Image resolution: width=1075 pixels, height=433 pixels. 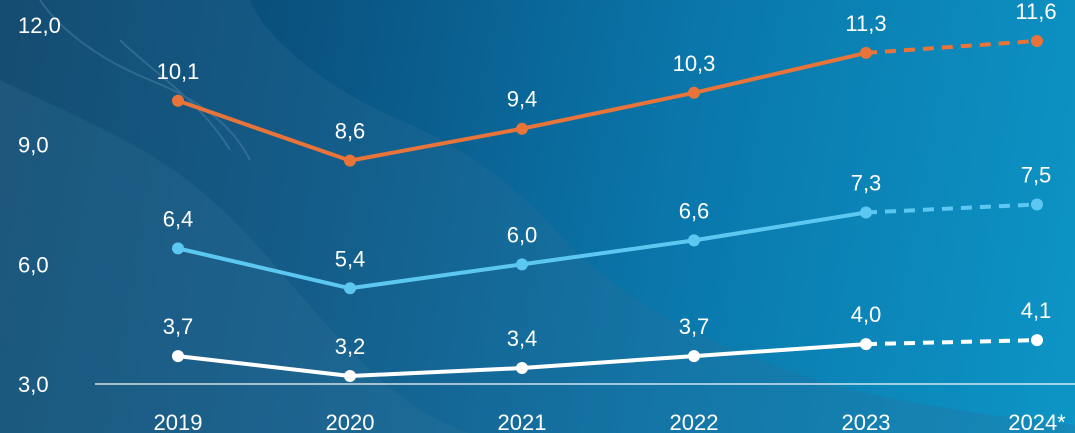 What do you see at coordinates (178, 421) in the screenshot?
I see `x-tick-label: 2019` at bounding box center [178, 421].